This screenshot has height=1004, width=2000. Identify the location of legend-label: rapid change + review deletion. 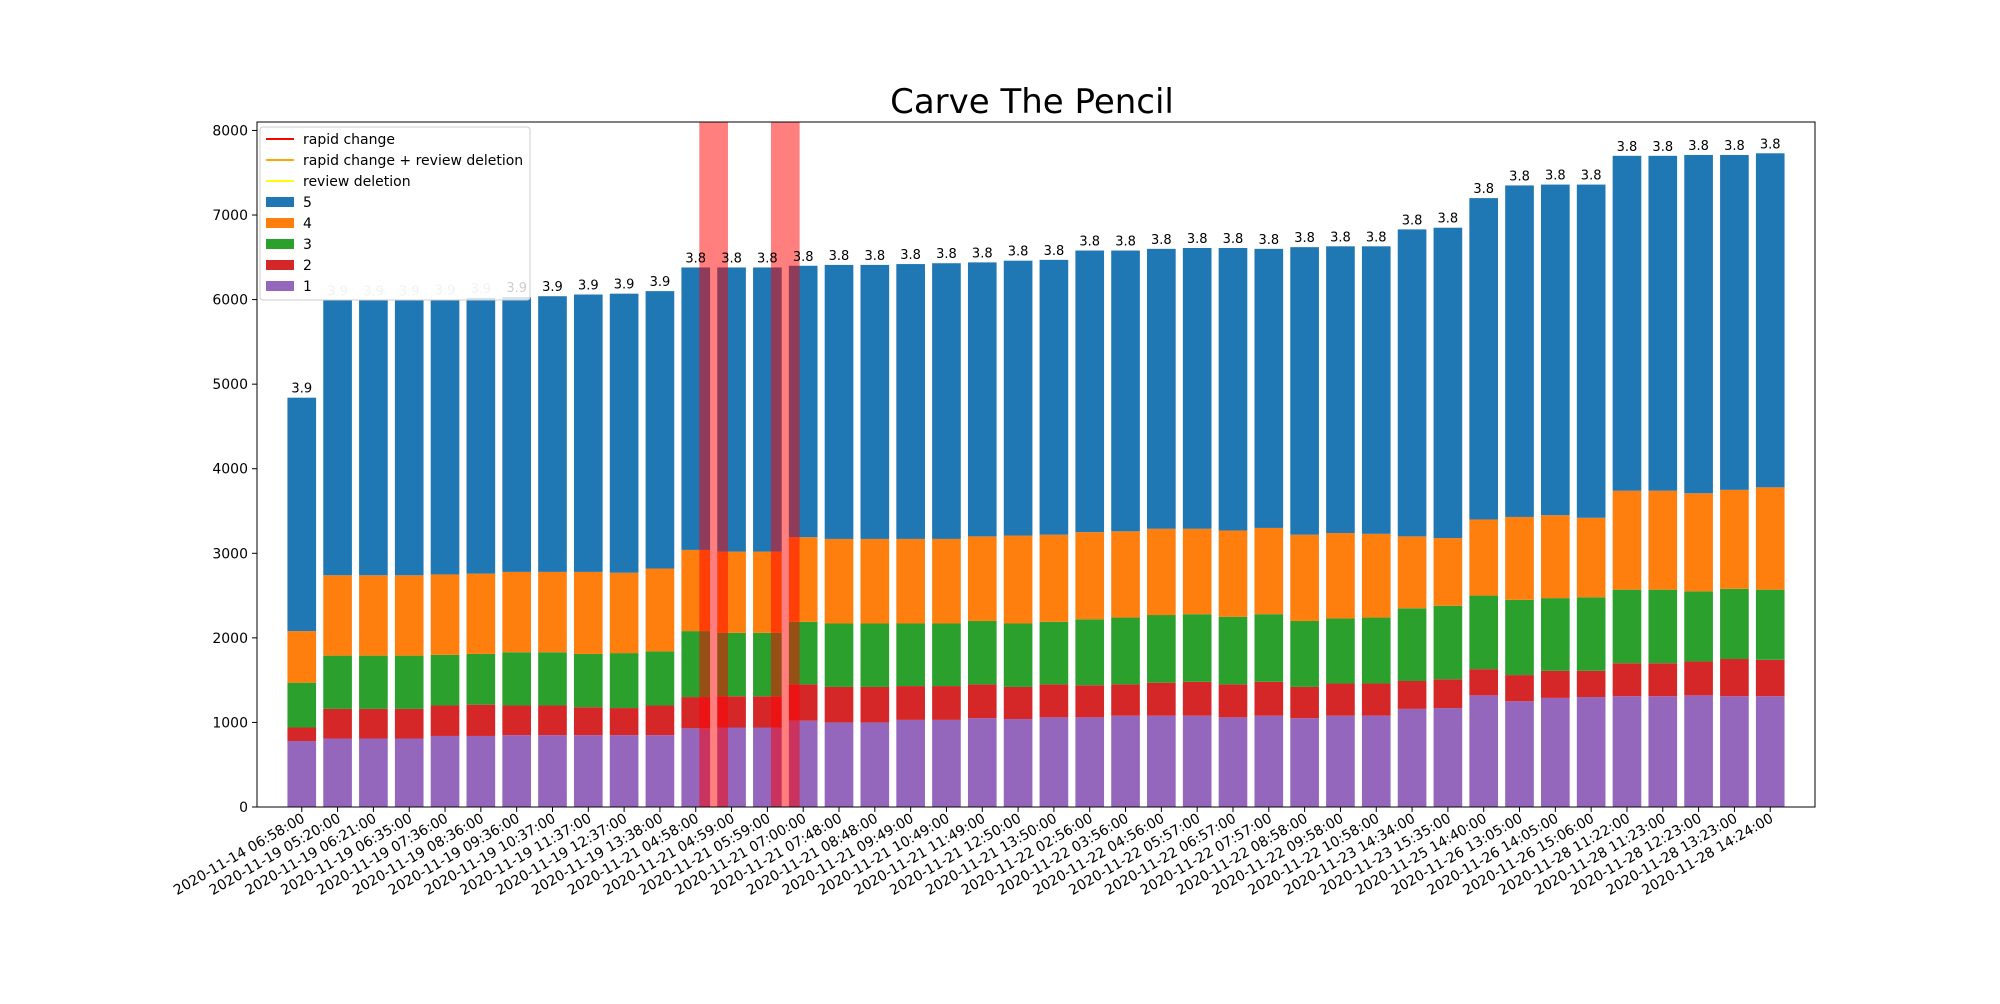
(413, 161).